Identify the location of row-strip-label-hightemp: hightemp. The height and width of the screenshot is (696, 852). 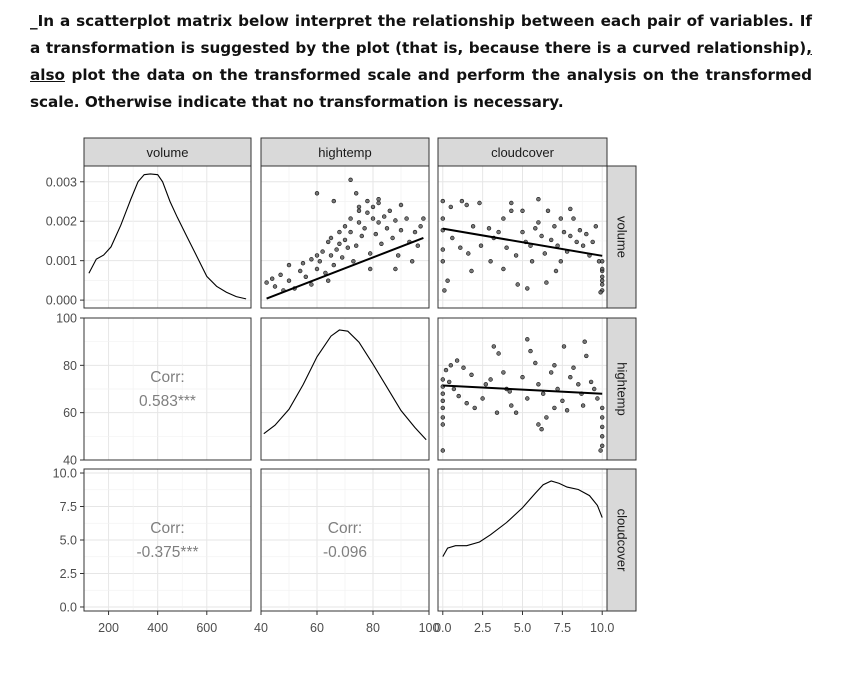
(622, 388).